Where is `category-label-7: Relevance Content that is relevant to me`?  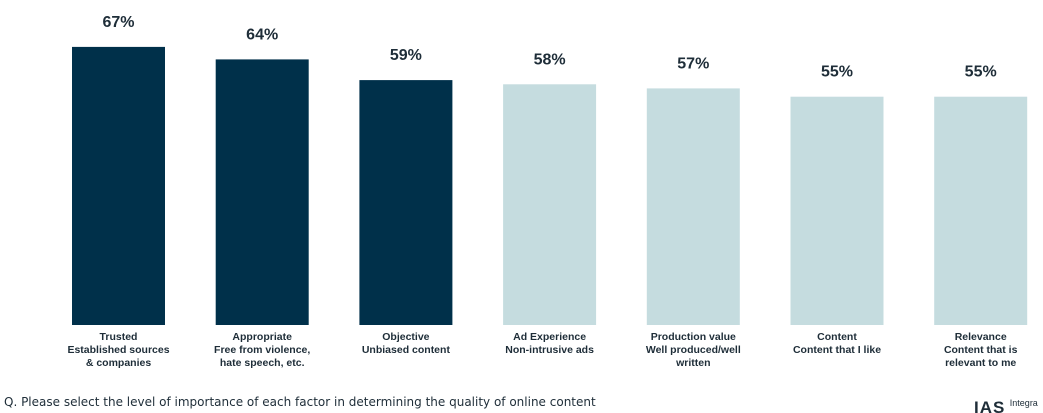
category-label-7: Relevance Content that is relevant to me is located at coordinates (979, 350).